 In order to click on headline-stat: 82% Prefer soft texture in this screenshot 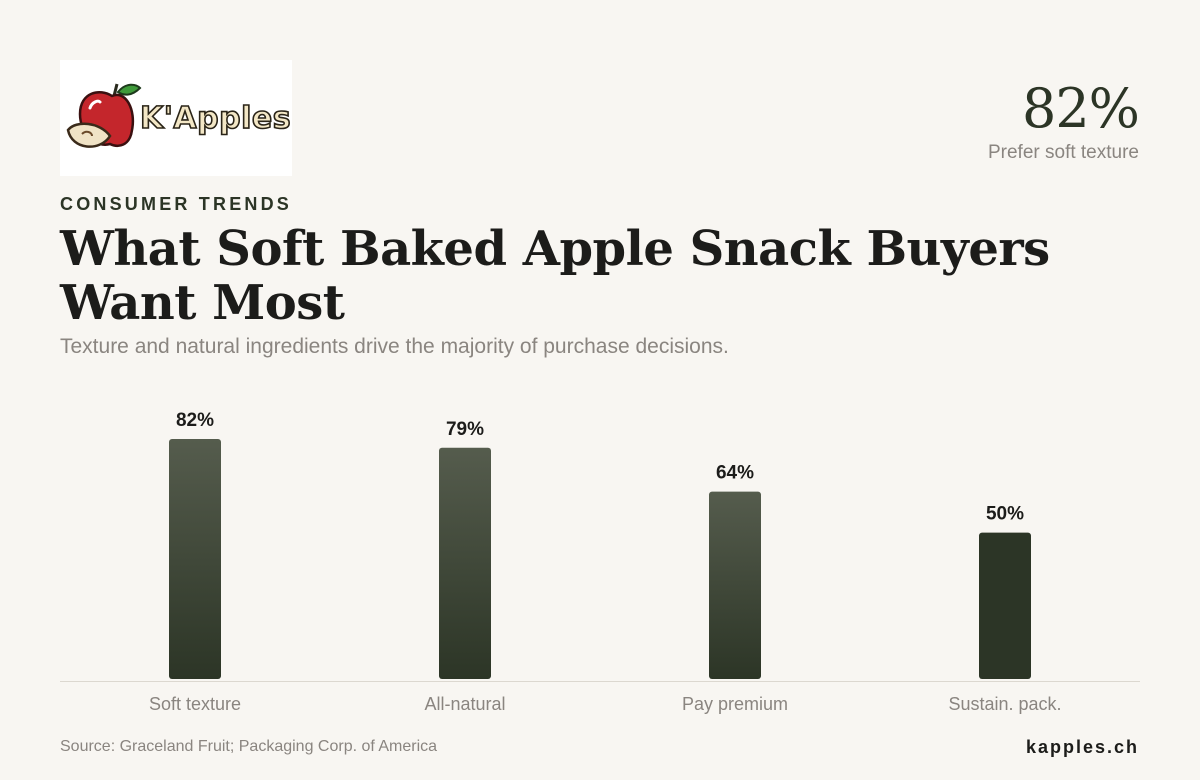, I will do `click(1063, 120)`.